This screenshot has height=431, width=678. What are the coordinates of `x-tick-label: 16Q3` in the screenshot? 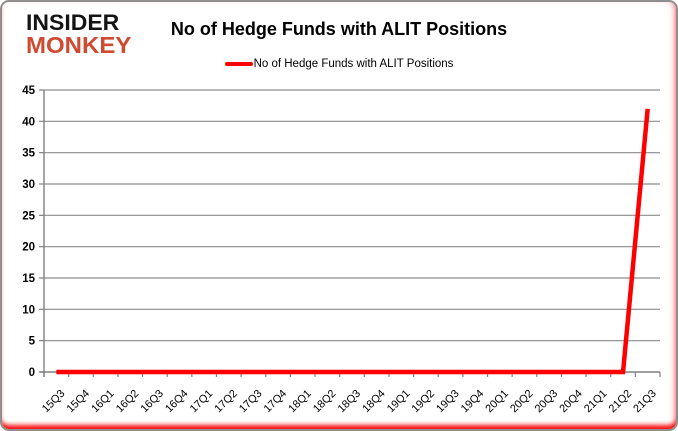 It's located at (152, 402).